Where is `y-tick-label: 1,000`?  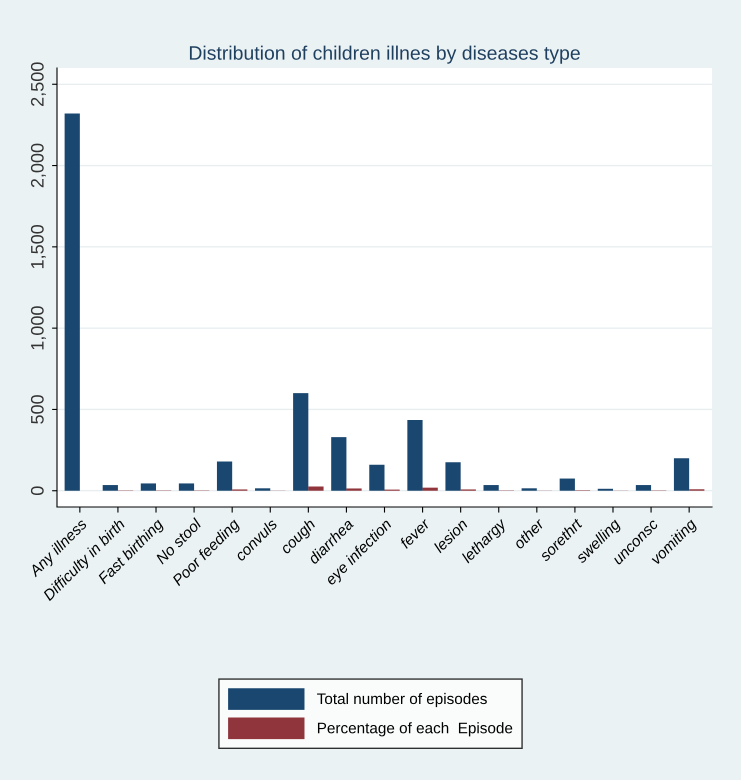
y-tick-label: 1,000 is located at coordinates (38, 328).